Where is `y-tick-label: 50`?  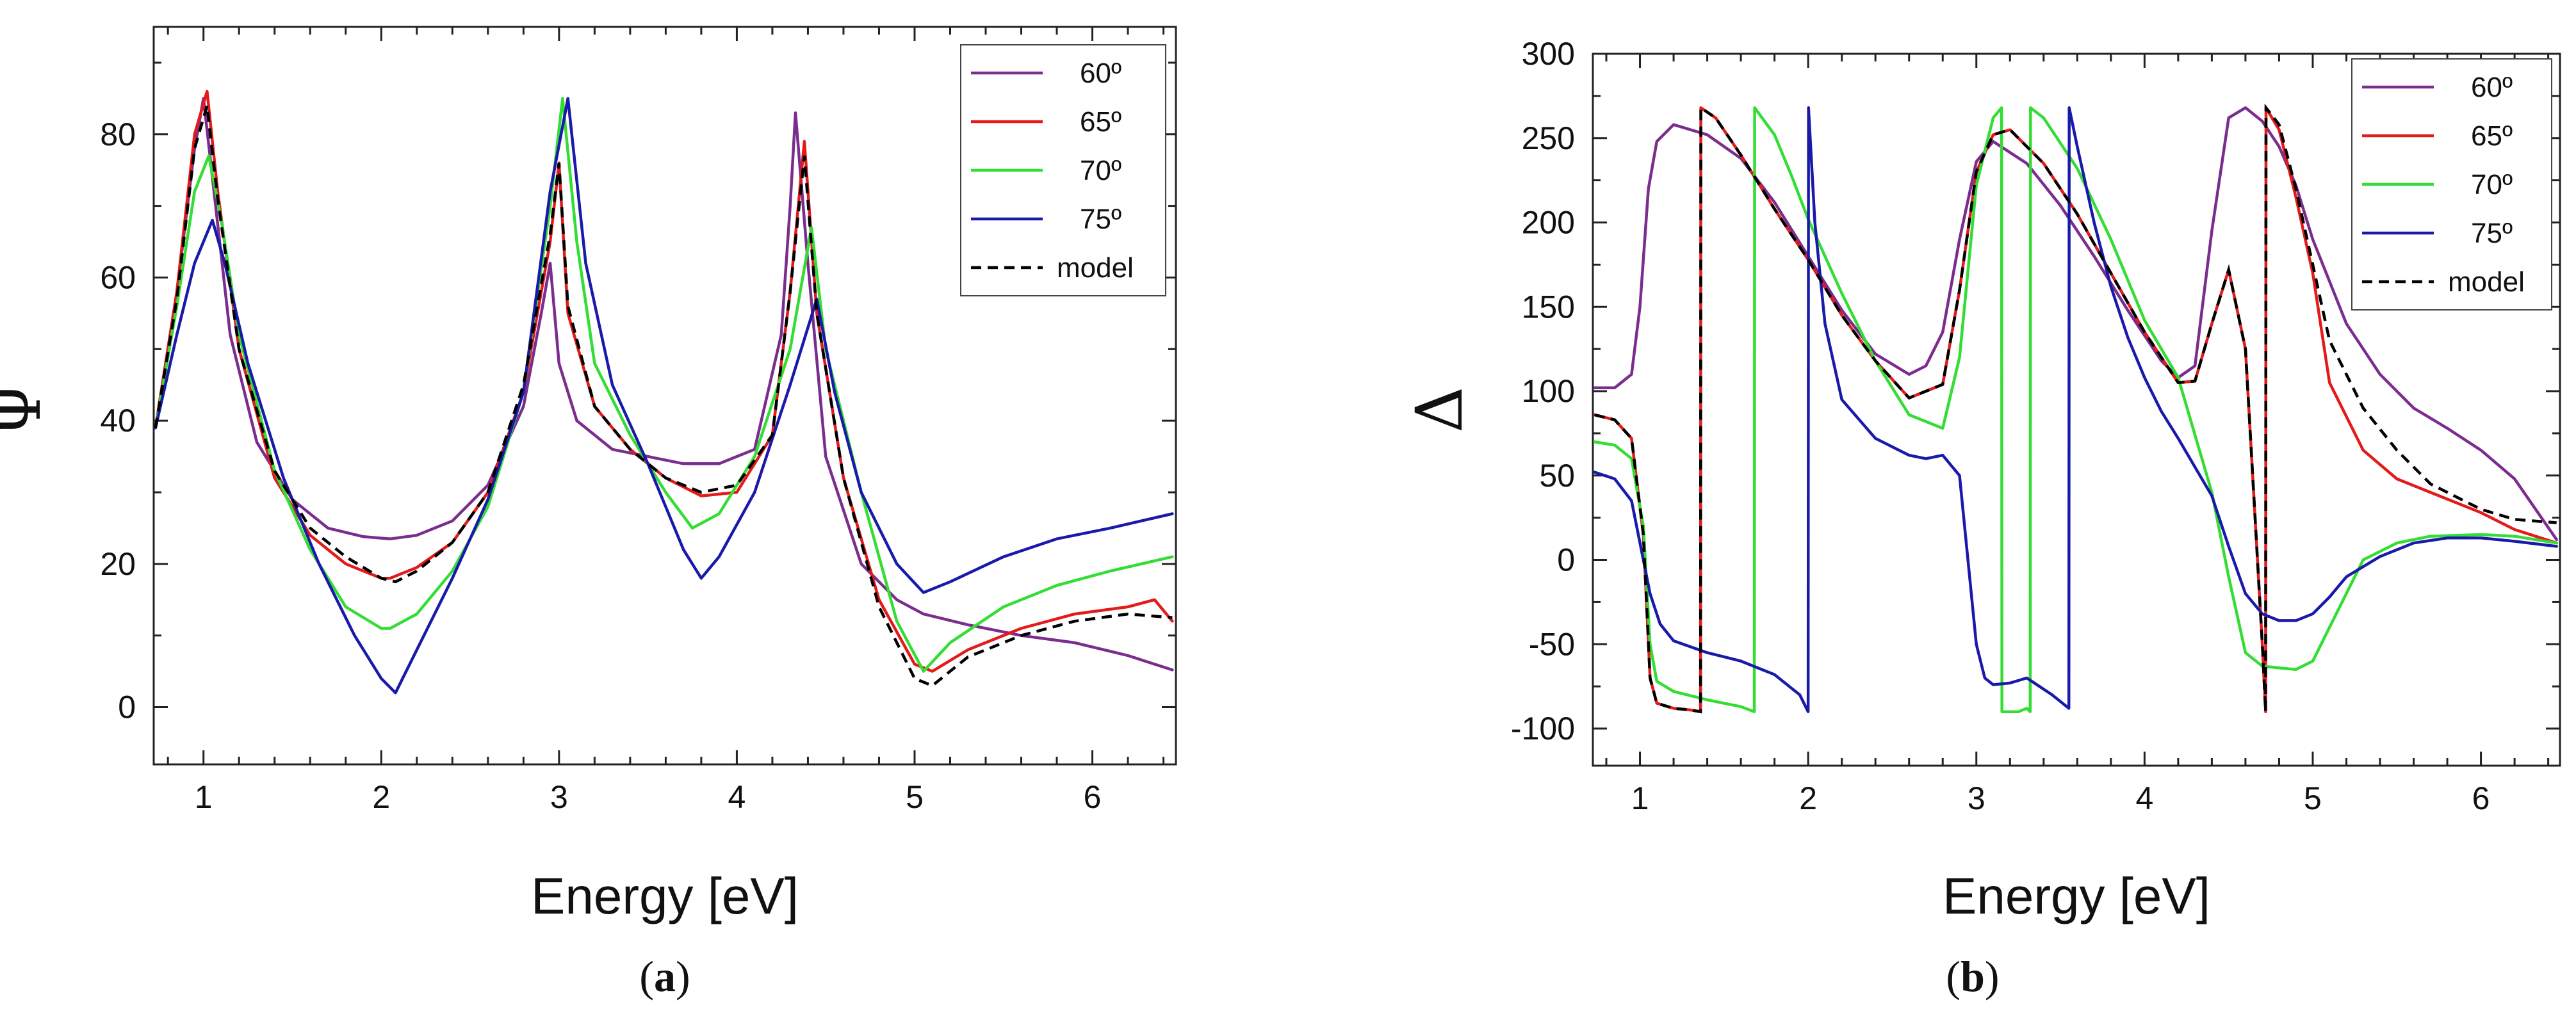
y-tick-label: 50 is located at coordinates (1557, 476).